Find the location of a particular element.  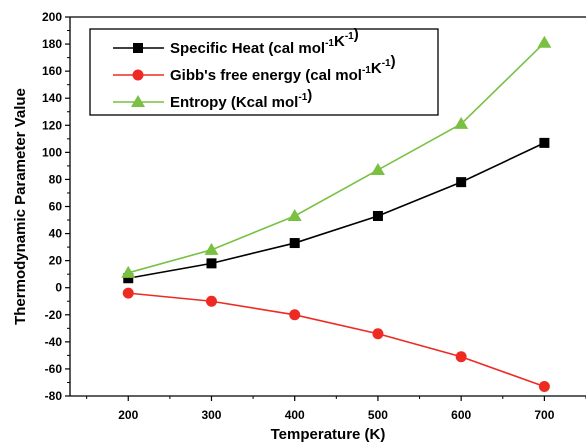

y-axis: -80 -60 -40 -20 0 20 40 60 80 100 120 140 160 180 200 is located at coordinates (56, 206).